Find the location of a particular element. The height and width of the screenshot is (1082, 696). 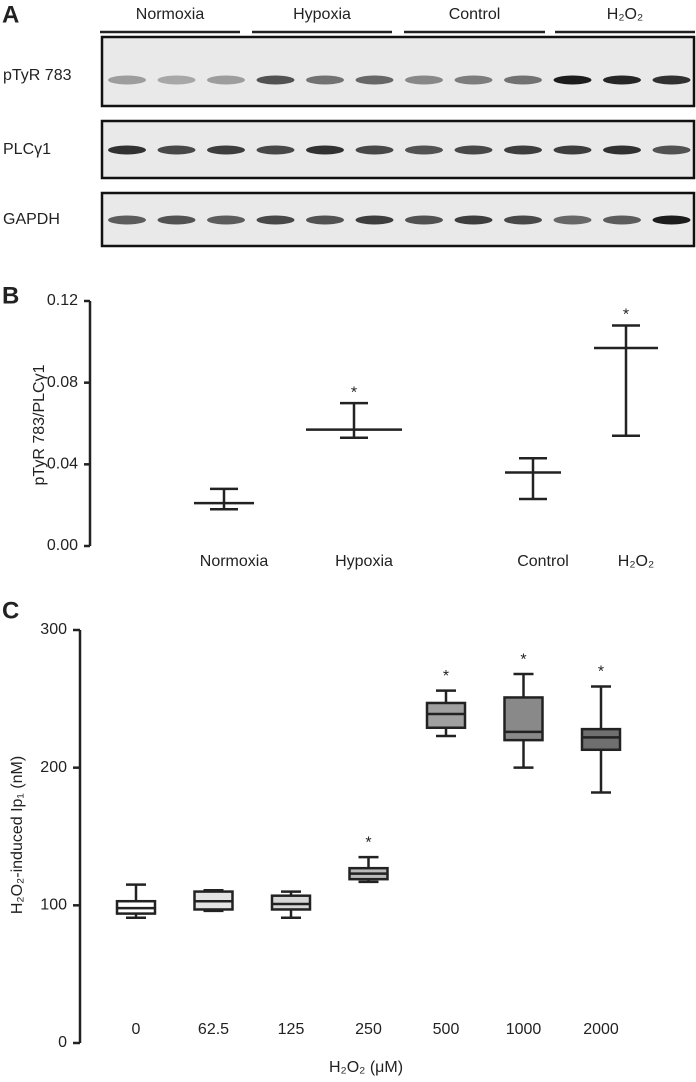

panel-label: C is located at coordinates (10, 610).